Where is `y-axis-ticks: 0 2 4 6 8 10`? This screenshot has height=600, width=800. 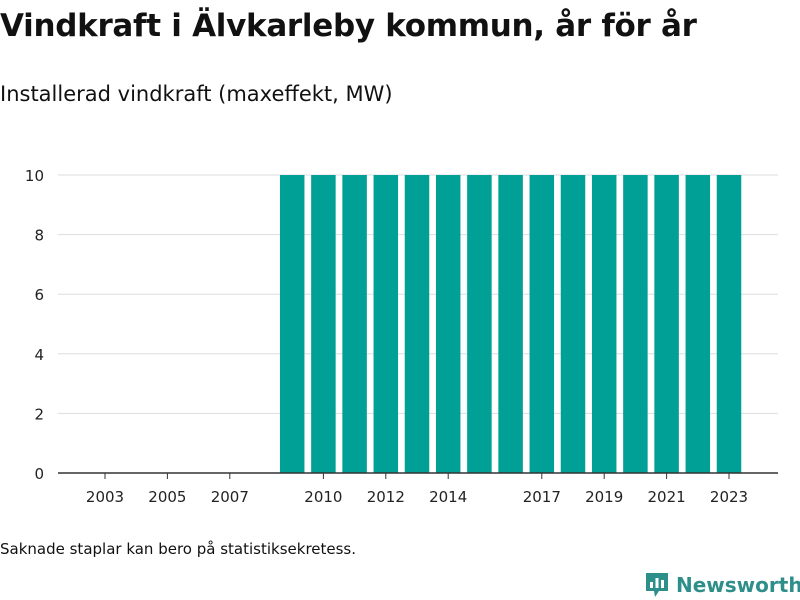 y-axis-ticks: 0 2 4 6 8 10 is located at coordinates (34, 325).